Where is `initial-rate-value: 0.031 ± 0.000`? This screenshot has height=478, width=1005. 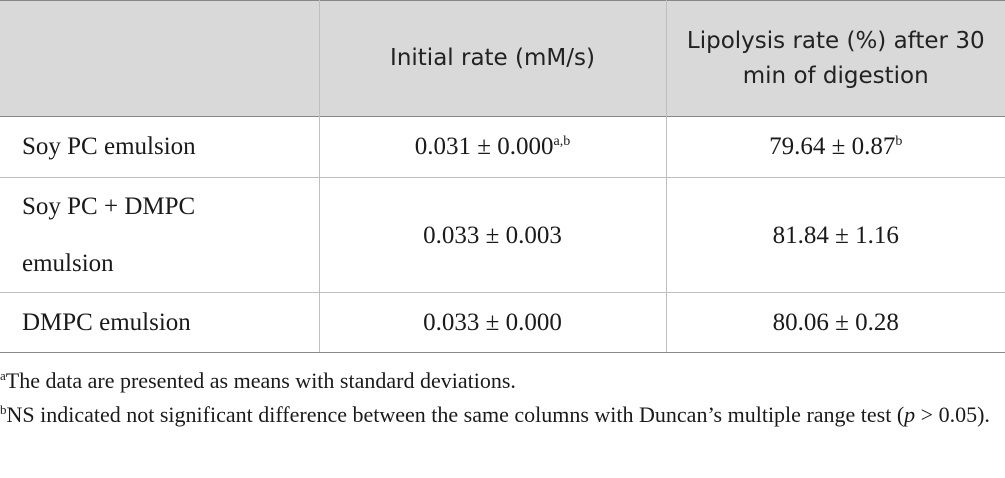 initial-rate-value: 0.031 ± 0.000 is located at coordinates (484, 146).